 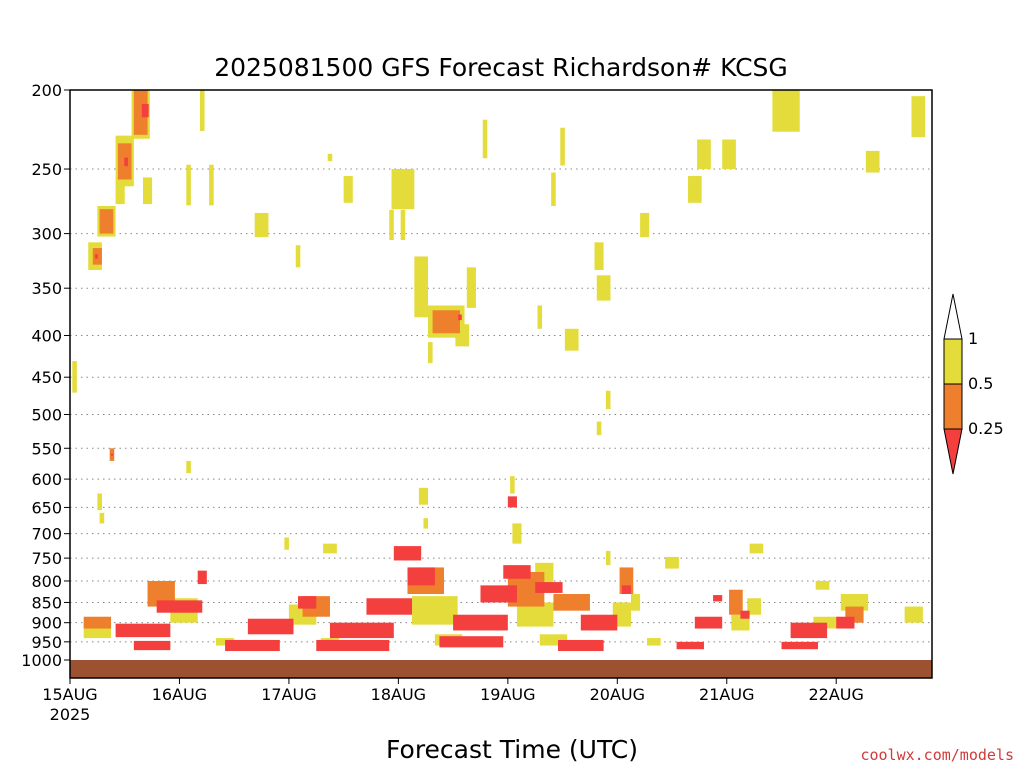 What do you see at coordinates (501, 67) in the screenshot?
I see `chart-title: 2025081500 GFS Forecast Richardson# KCSG` at bounding box center [501, 67].